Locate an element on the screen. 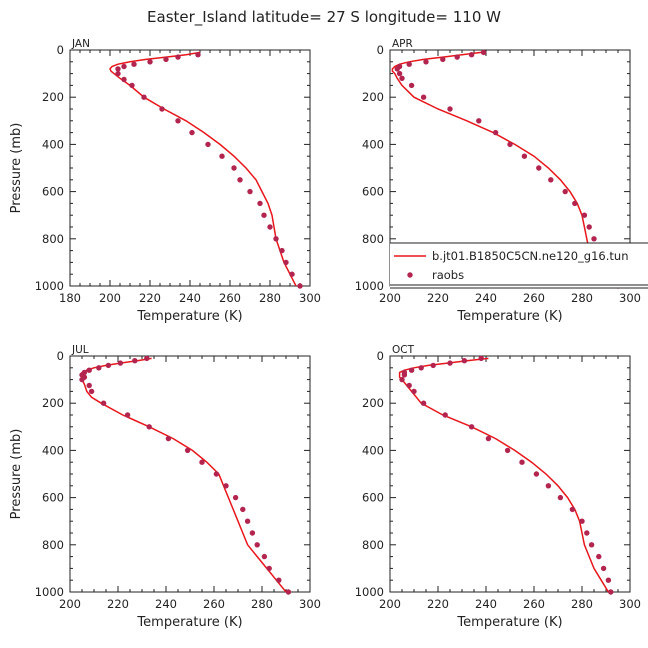 The width and height of the screenshot is (648, 648). panel-apr-model-line is located at coordinates (501, 168).